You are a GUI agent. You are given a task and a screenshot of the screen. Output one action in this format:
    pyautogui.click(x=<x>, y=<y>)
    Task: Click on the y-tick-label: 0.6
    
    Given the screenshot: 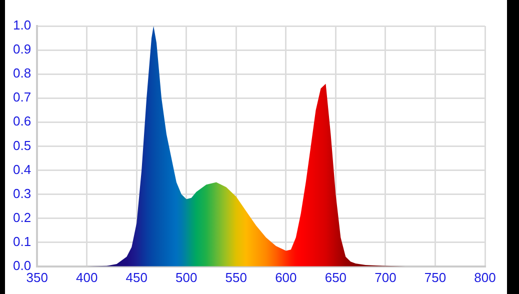 What is the action you would take?
    pyautogui.click(x=22, y=121)
    